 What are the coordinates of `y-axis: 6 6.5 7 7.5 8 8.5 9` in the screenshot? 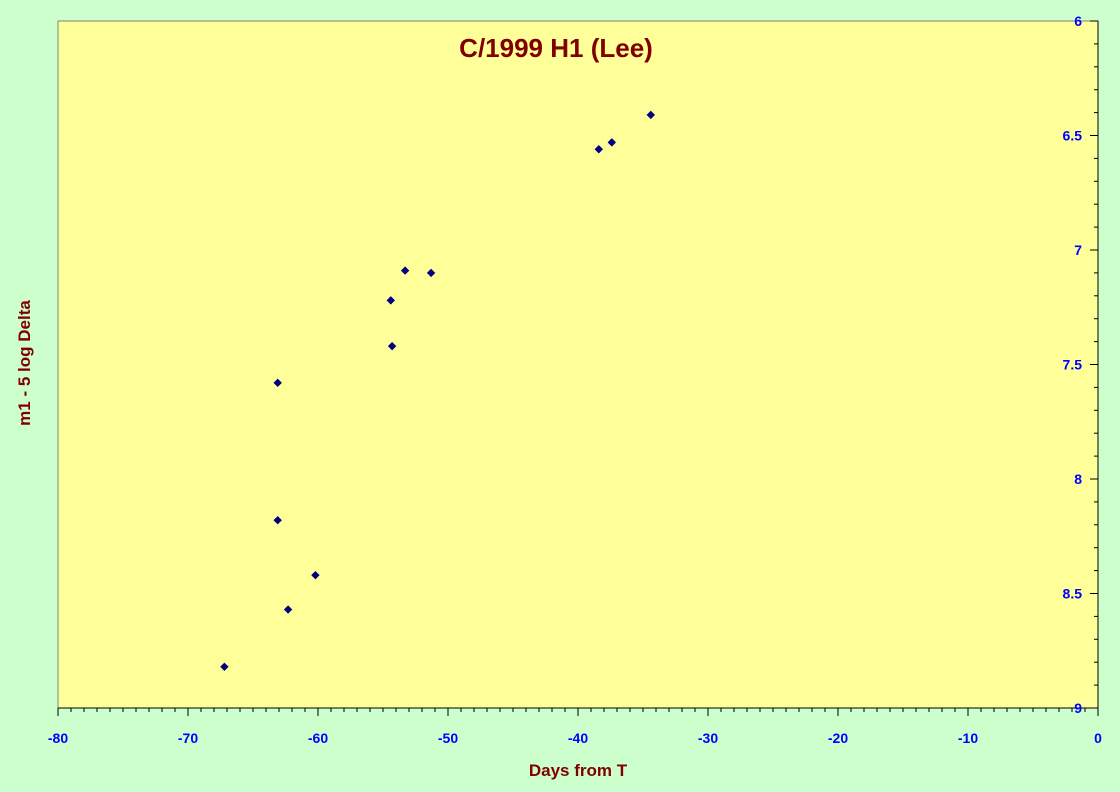 It's located at (1081, 364).